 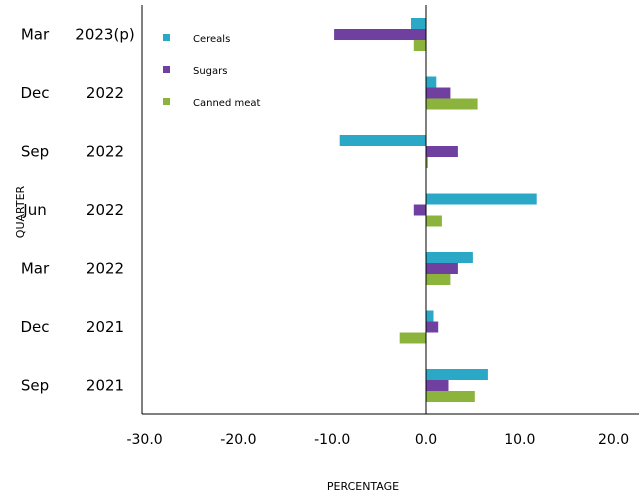 What do you see at coordinates (34, 210) in the screenshot?
I see `category-label-period: Jun` at bounding box center [34, 210].